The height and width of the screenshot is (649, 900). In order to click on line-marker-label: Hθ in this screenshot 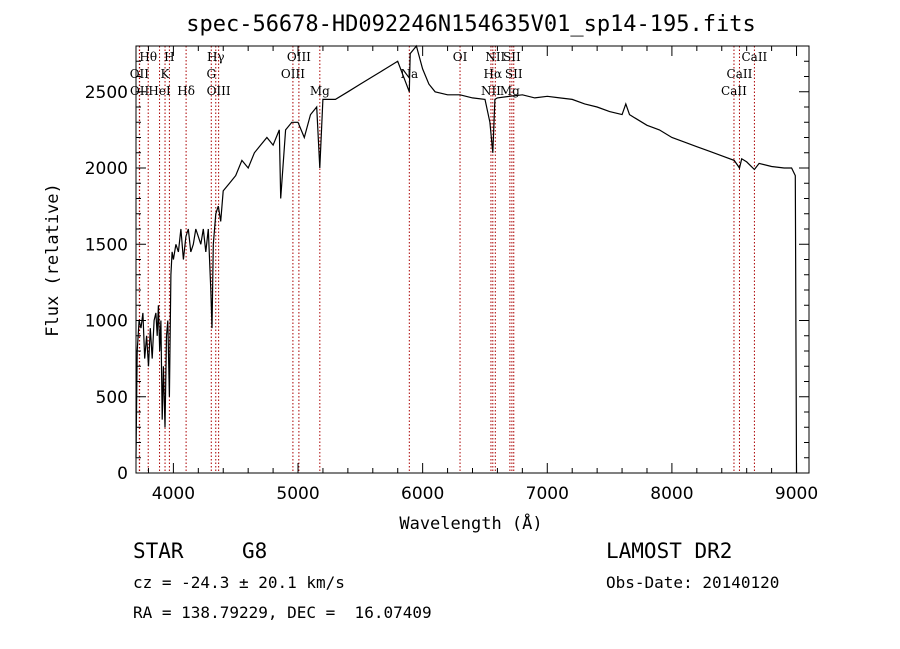, I will do `click(148, 57)`.